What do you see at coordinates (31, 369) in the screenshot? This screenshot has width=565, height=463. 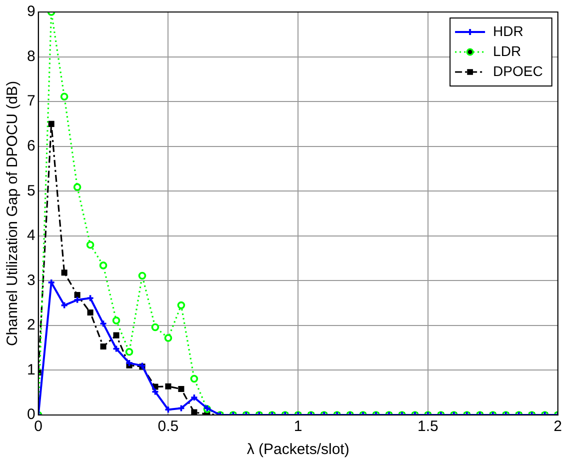 I see `y-tick-label: 1` at bounding box center [31, 369].